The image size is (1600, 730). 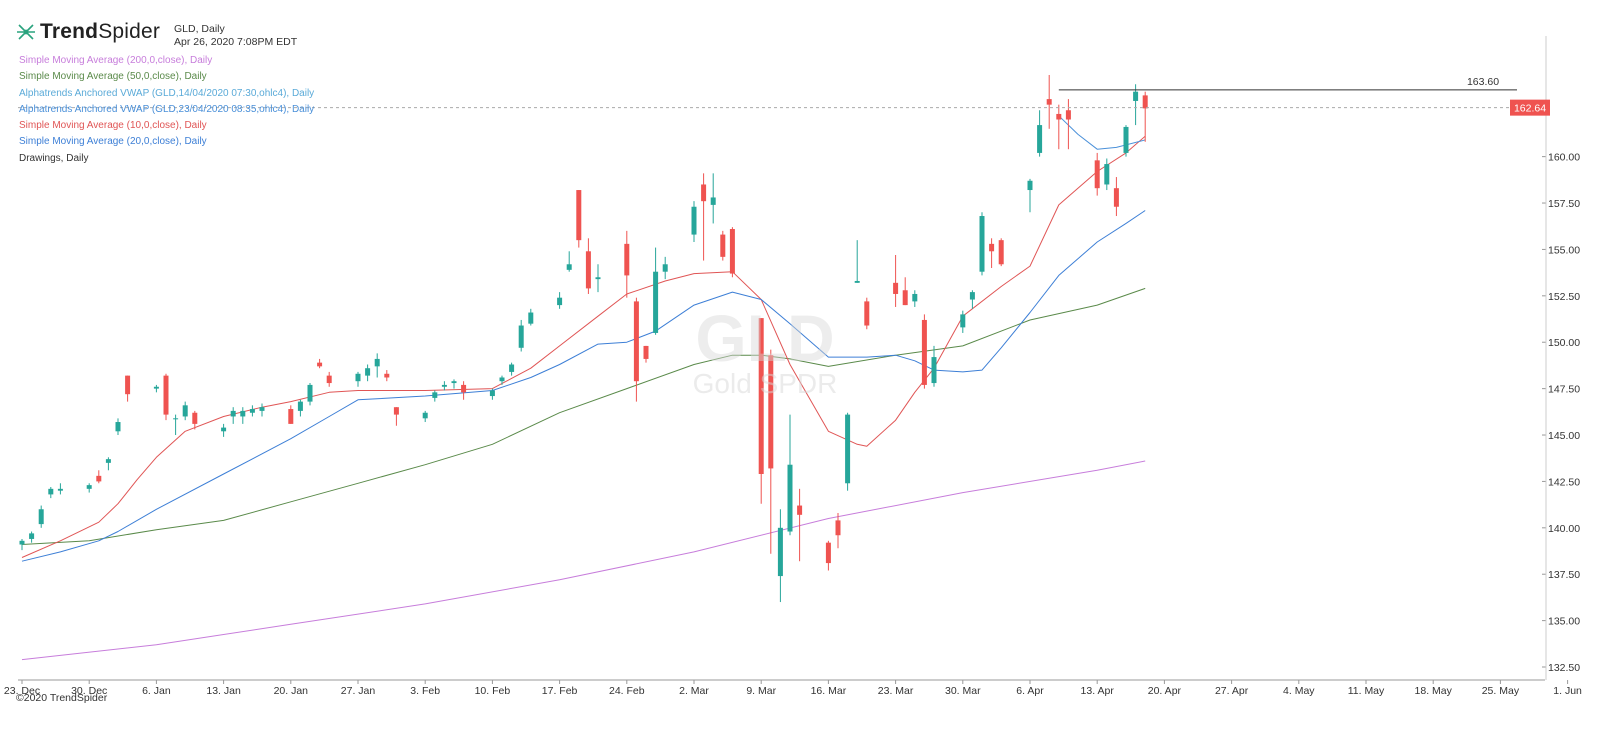 What do you see at coordinates (1564, 390) in the screenshot?
I see `y-tick-label: 147.50` at bounding box center [1564, 390].